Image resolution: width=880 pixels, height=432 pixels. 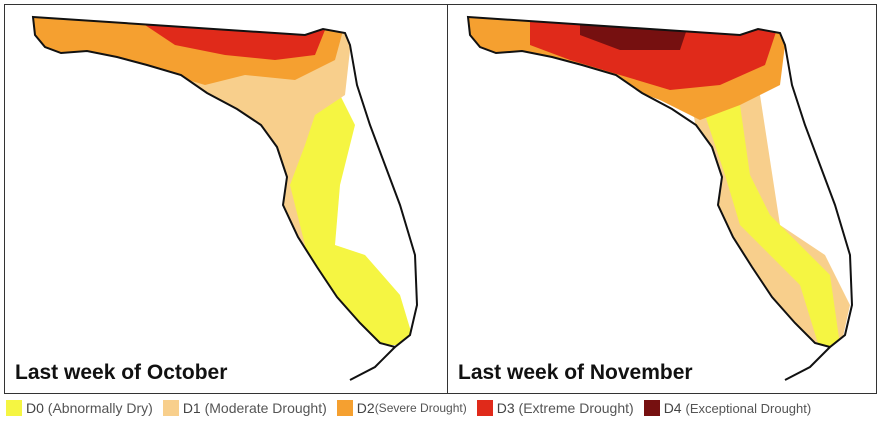 I want to click on legend-label: (Abnormally Dry), so click(x=100, y=408).